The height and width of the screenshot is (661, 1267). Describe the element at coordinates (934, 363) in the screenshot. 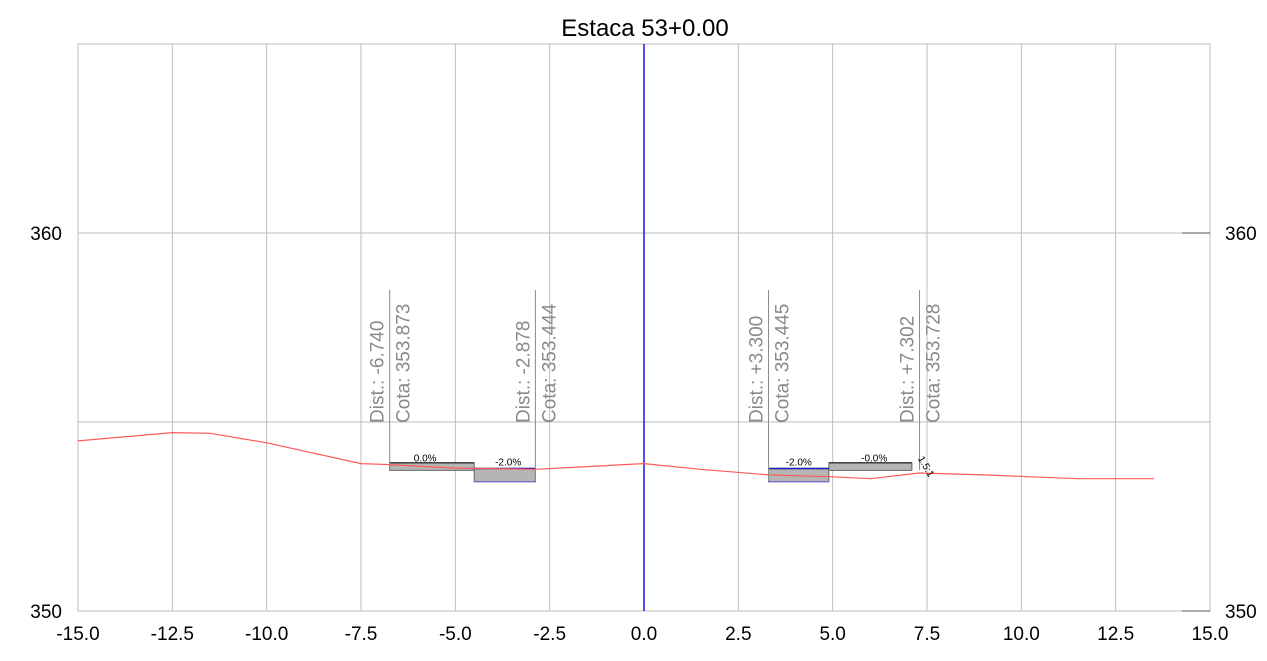

I see `annotation-cota: Cota: 353.728` at that location.